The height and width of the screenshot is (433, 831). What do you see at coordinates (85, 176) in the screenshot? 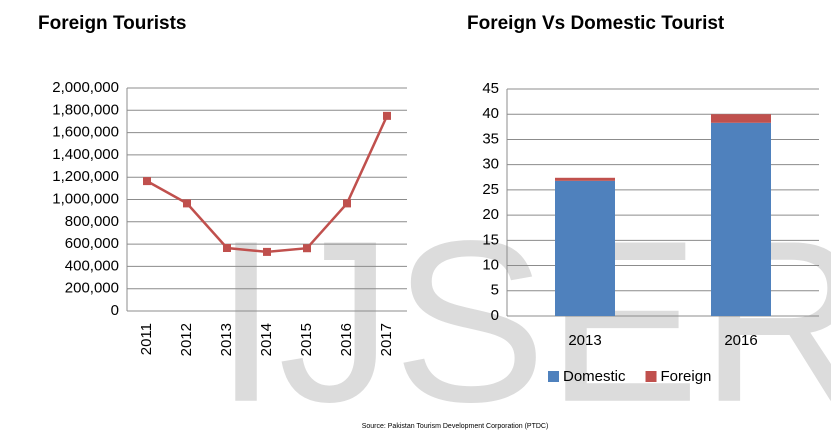
I see `y-tick-label: 1,200,000` at bounding box center [85, 176].